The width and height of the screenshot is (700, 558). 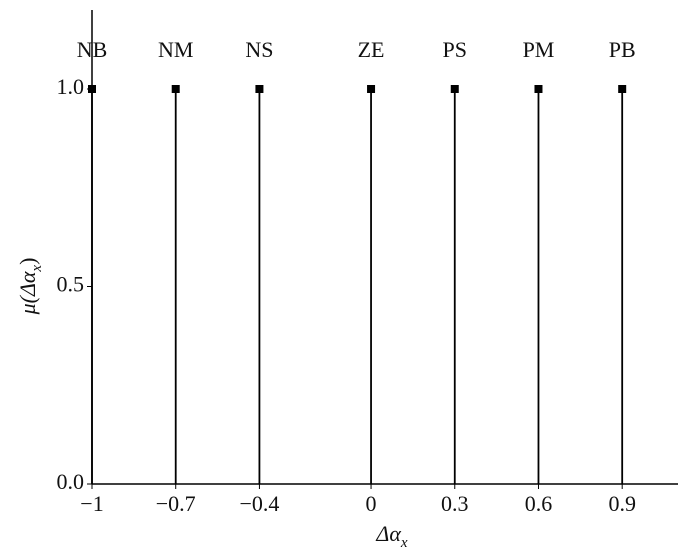 What do you see at coordinates (455, 49) in the screenshot?
I see `category-label: PS` at bounding box center [455, 49].